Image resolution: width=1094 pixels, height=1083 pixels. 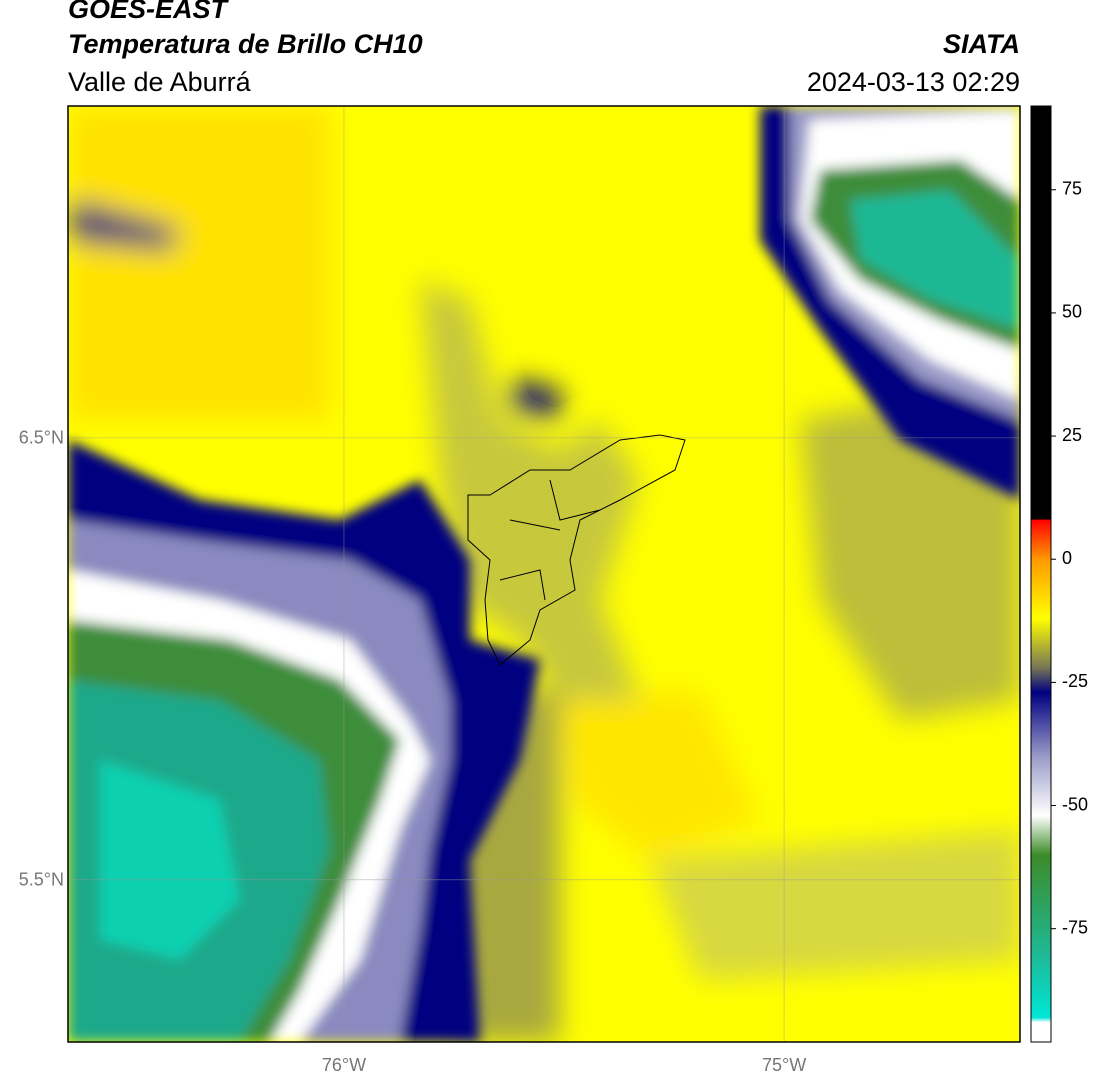 What do you see at coordinates (41, 438) in the screenshot?
I see `lat-tick-label: 6.5°N` at bounding box center [41, 438].